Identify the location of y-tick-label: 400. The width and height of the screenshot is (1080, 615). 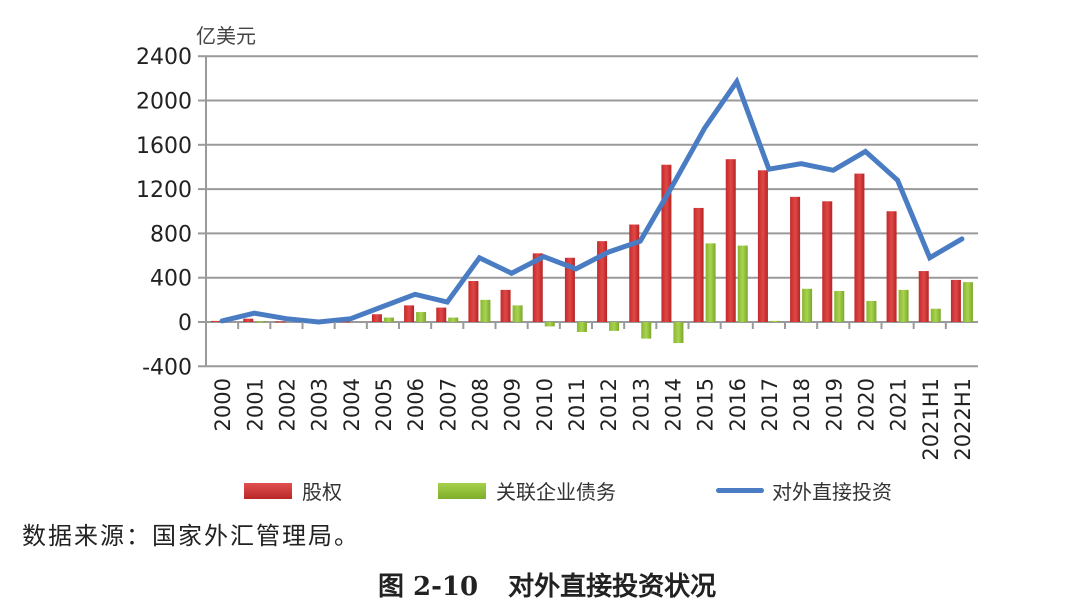
(171, 279).